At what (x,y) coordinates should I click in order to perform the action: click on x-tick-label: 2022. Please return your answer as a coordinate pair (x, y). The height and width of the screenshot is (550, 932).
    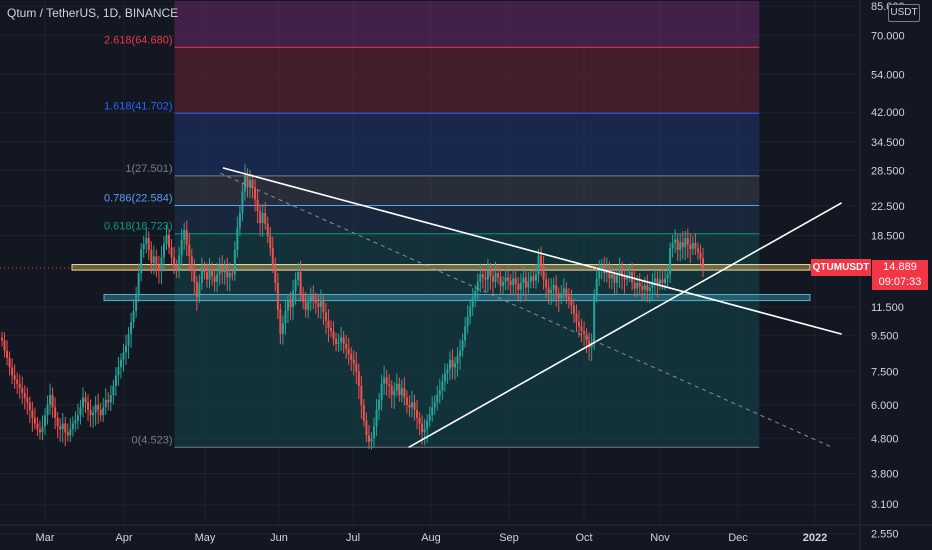
    Looking at the image, I should click on (815, 538).